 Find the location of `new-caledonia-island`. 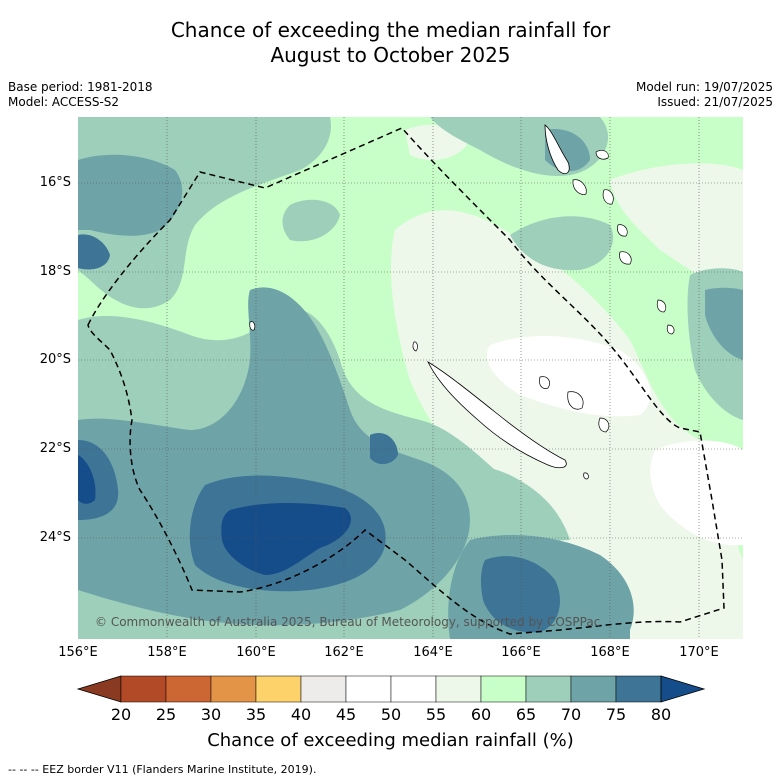

new-caledonia-island is located at coordinates (497, 414).